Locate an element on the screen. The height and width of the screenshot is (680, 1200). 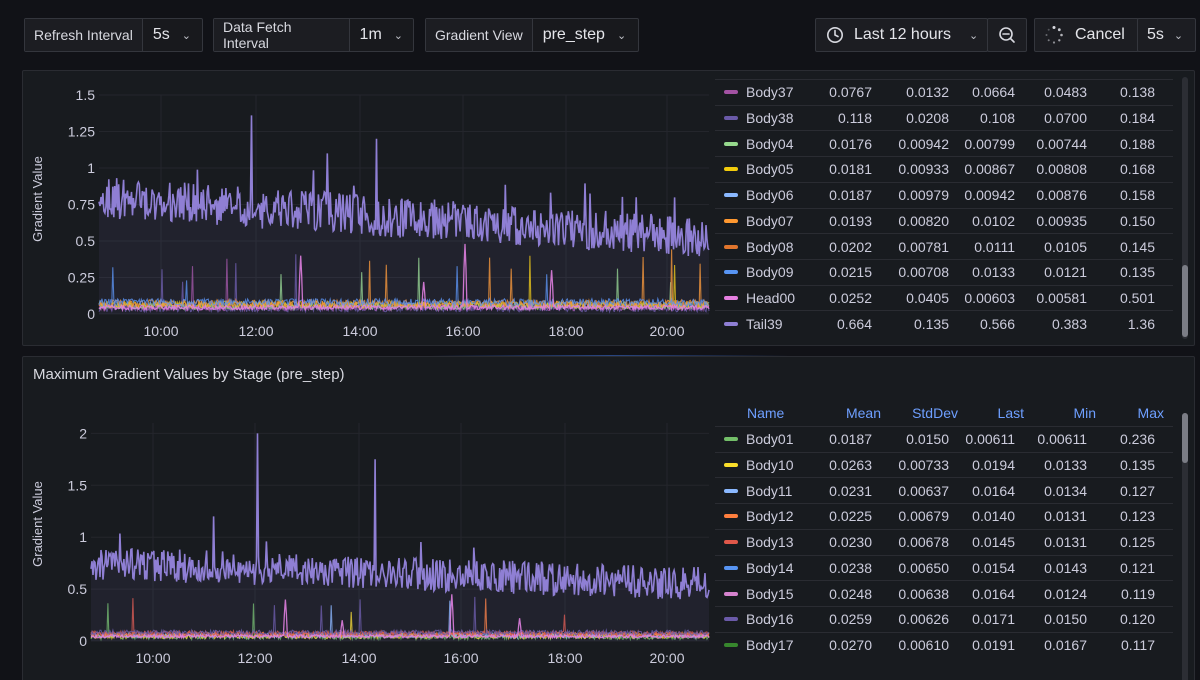
data-fetch-interval-control: Data Fetch Interval 1m ⌄ is located at coordinates (313, 35).